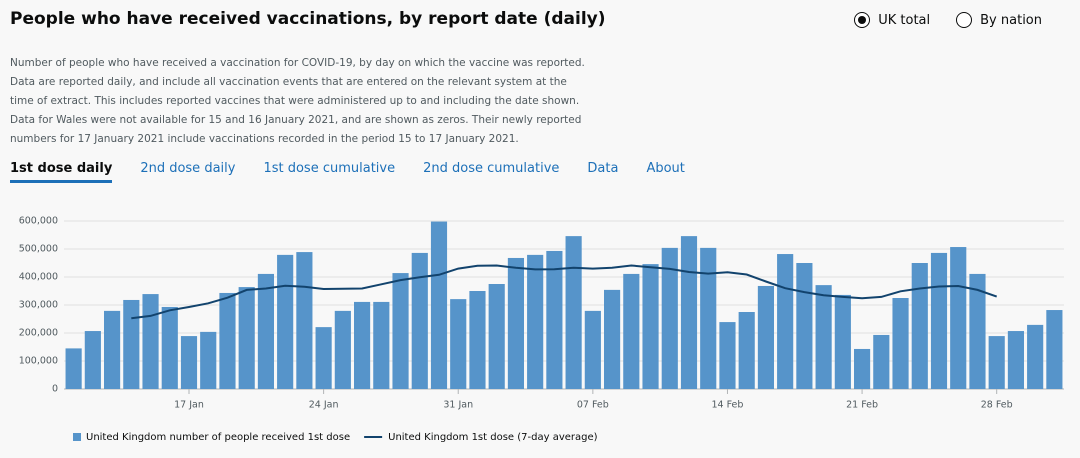  What do you see at coordinates (458, 405) in the screenshot?
I see `x-tick-label: 31 Jan` at bounding box center [458, 405].